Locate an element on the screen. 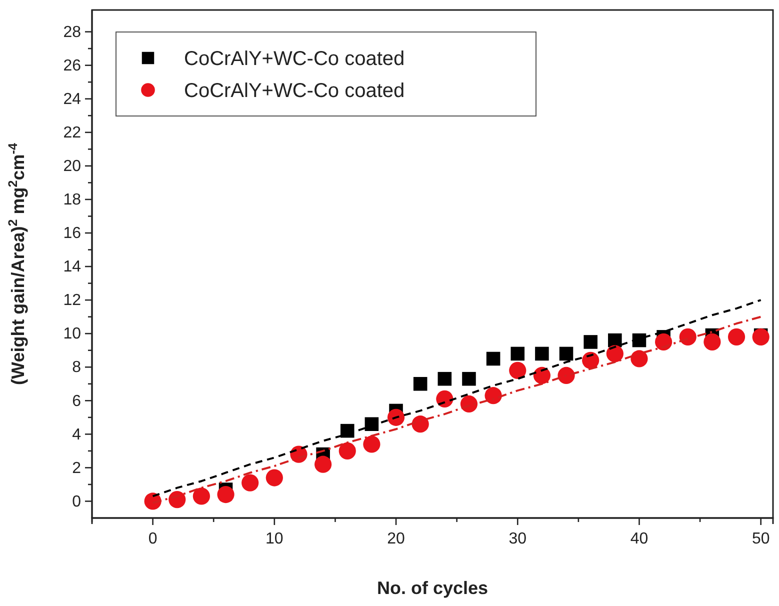  y-tick-label: 8 is located at coordinates (77, 367).